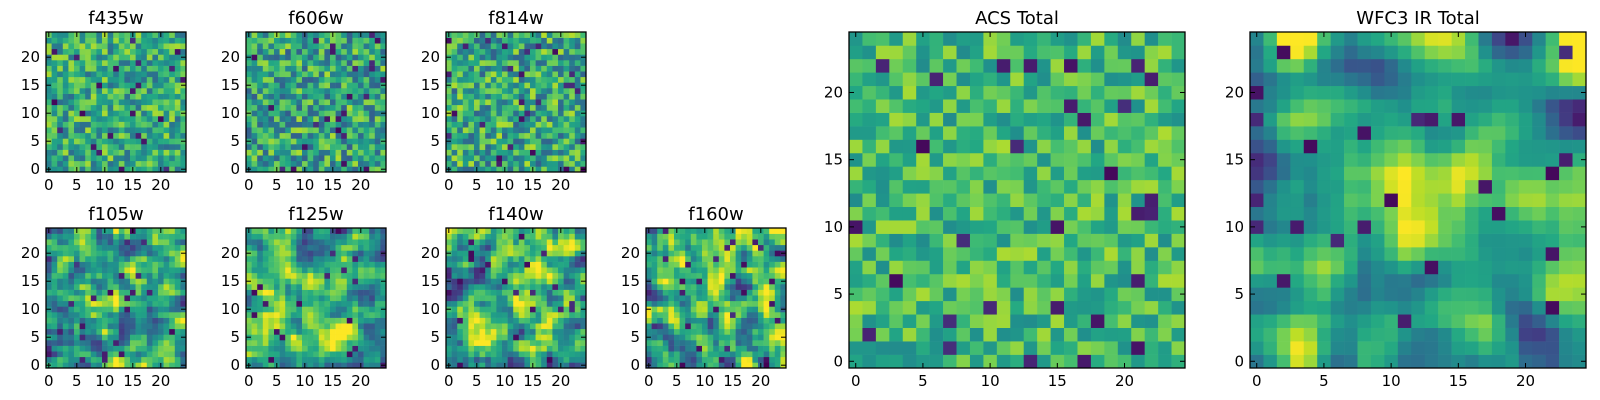 This screenshot has width=1600, height=400. I want to click on x-tick-label: 5, so click(677, 381).